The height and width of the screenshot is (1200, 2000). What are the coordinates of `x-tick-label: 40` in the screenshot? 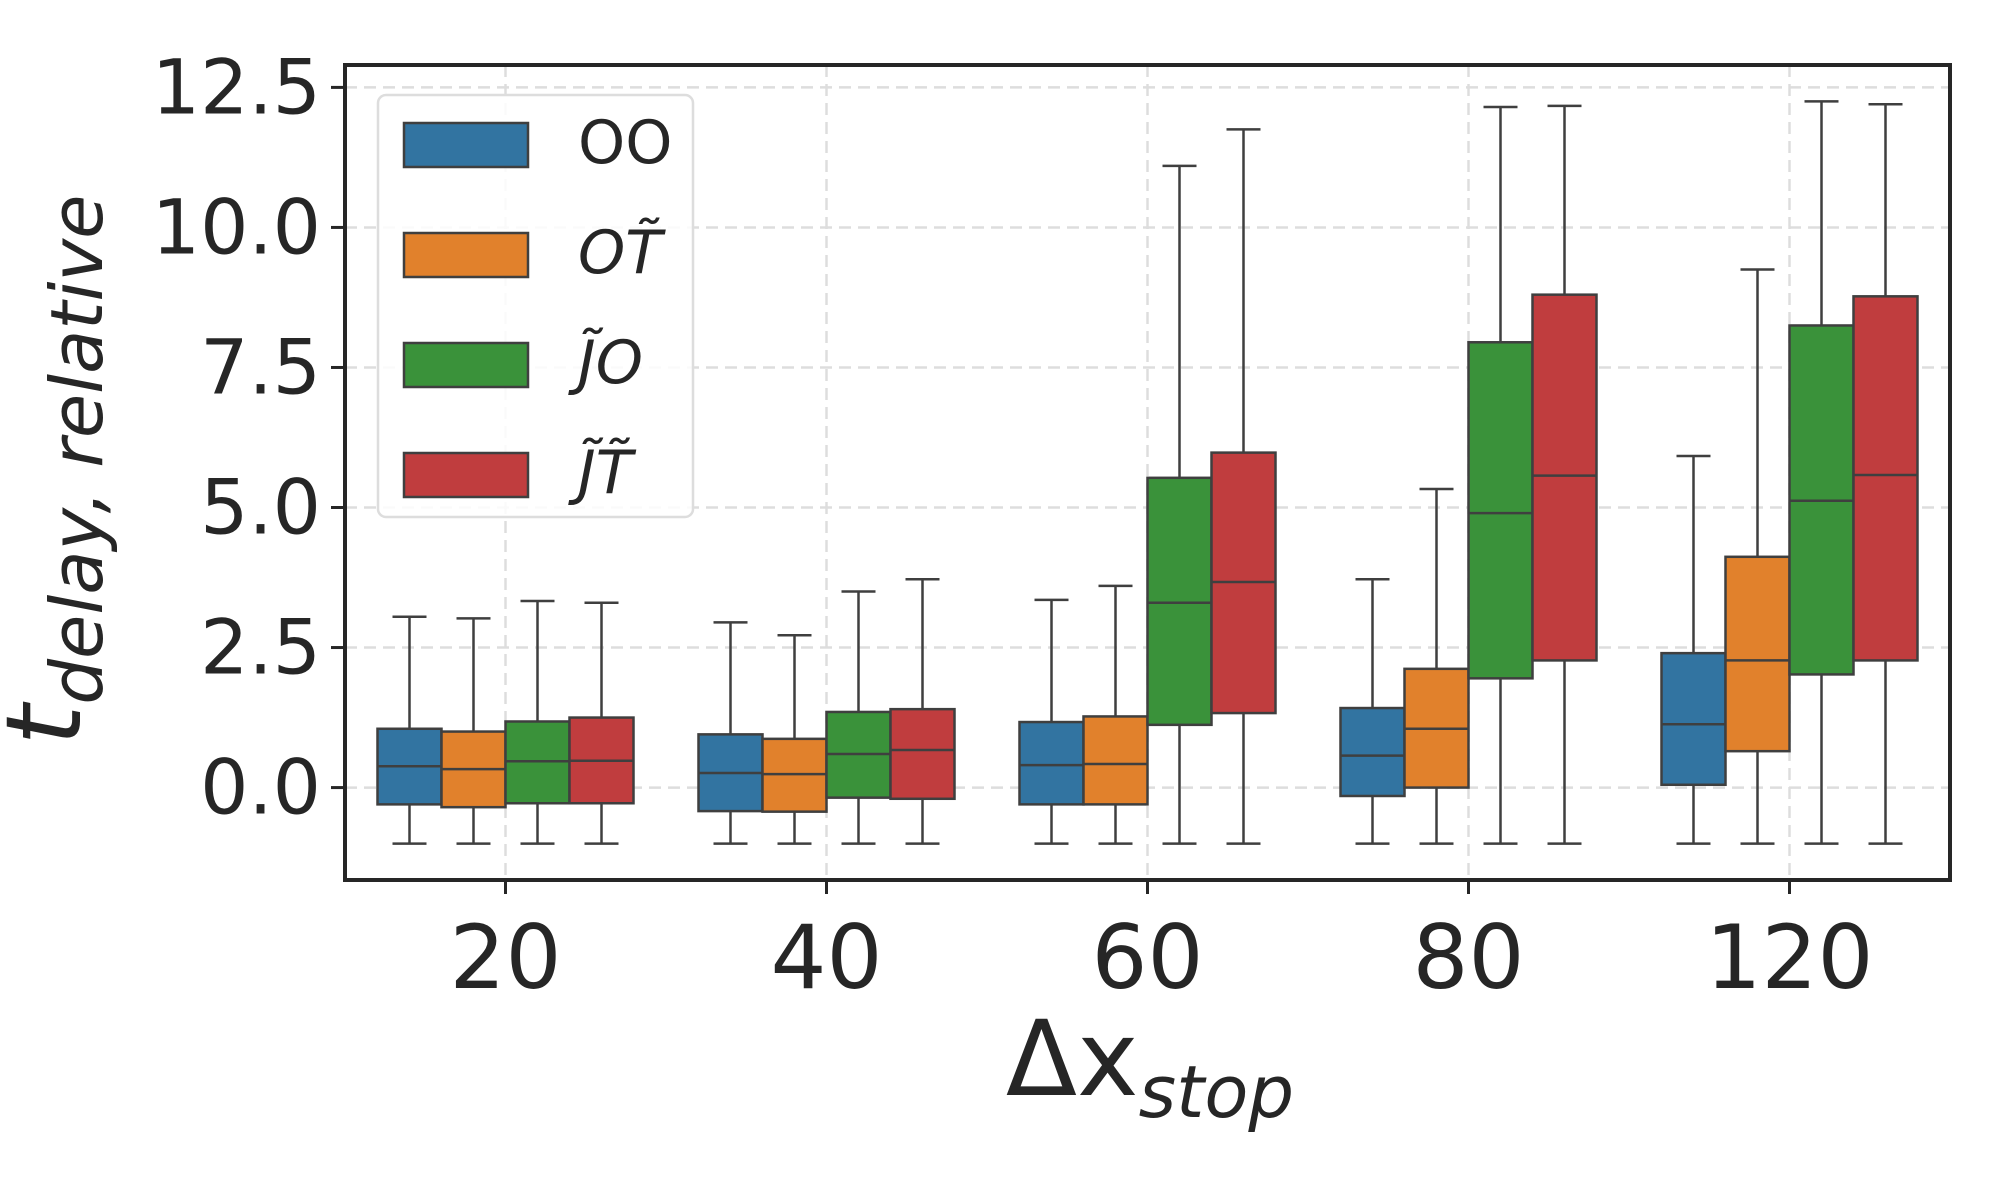 It's located at (827, 957).